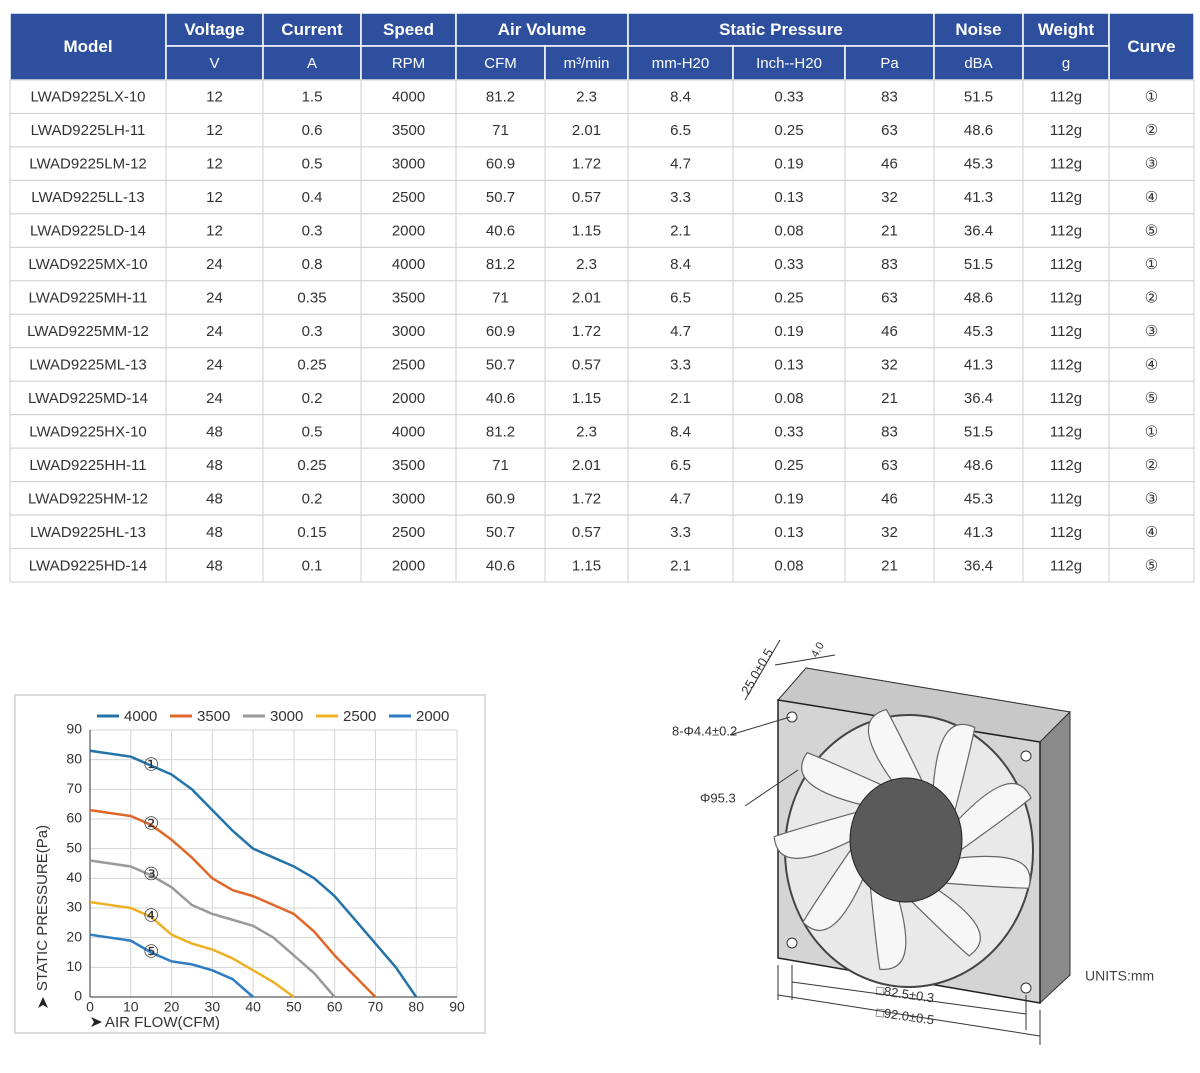  Describe the element at coordinates (312, 498) in the screenshot. I see `cell-text: 0.2` at that location.